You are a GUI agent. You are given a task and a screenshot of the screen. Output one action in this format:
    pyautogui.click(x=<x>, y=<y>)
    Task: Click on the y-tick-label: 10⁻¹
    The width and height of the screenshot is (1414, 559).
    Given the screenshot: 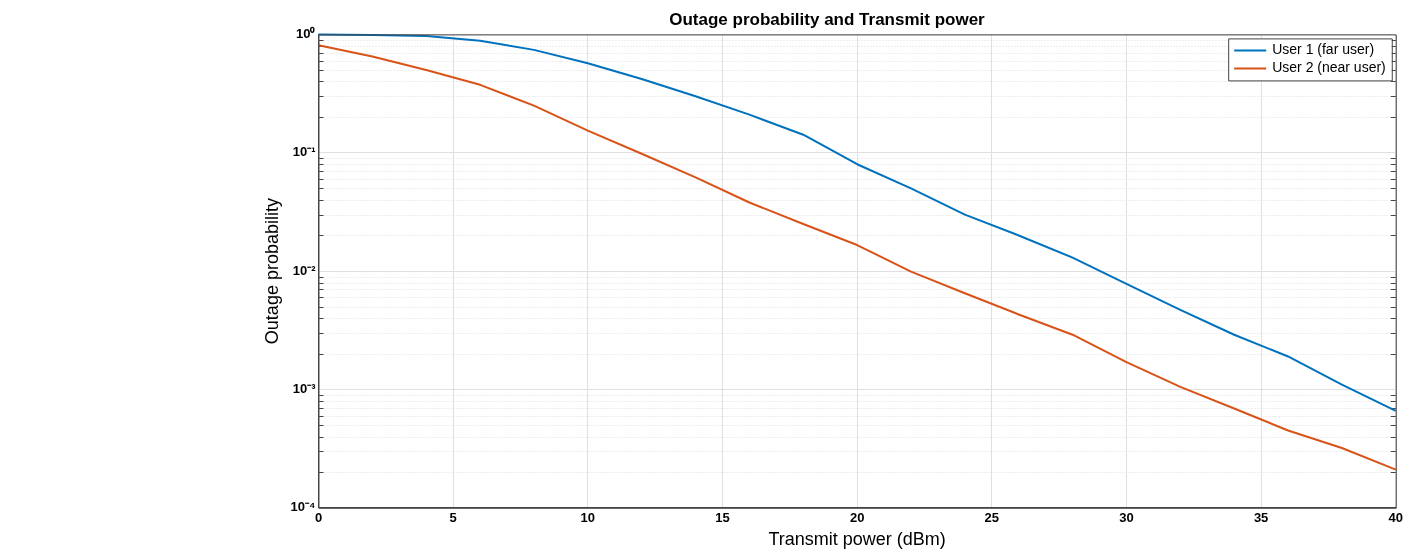 What is the action you would take?
    pyautogui.click(x=304, y=152)
    